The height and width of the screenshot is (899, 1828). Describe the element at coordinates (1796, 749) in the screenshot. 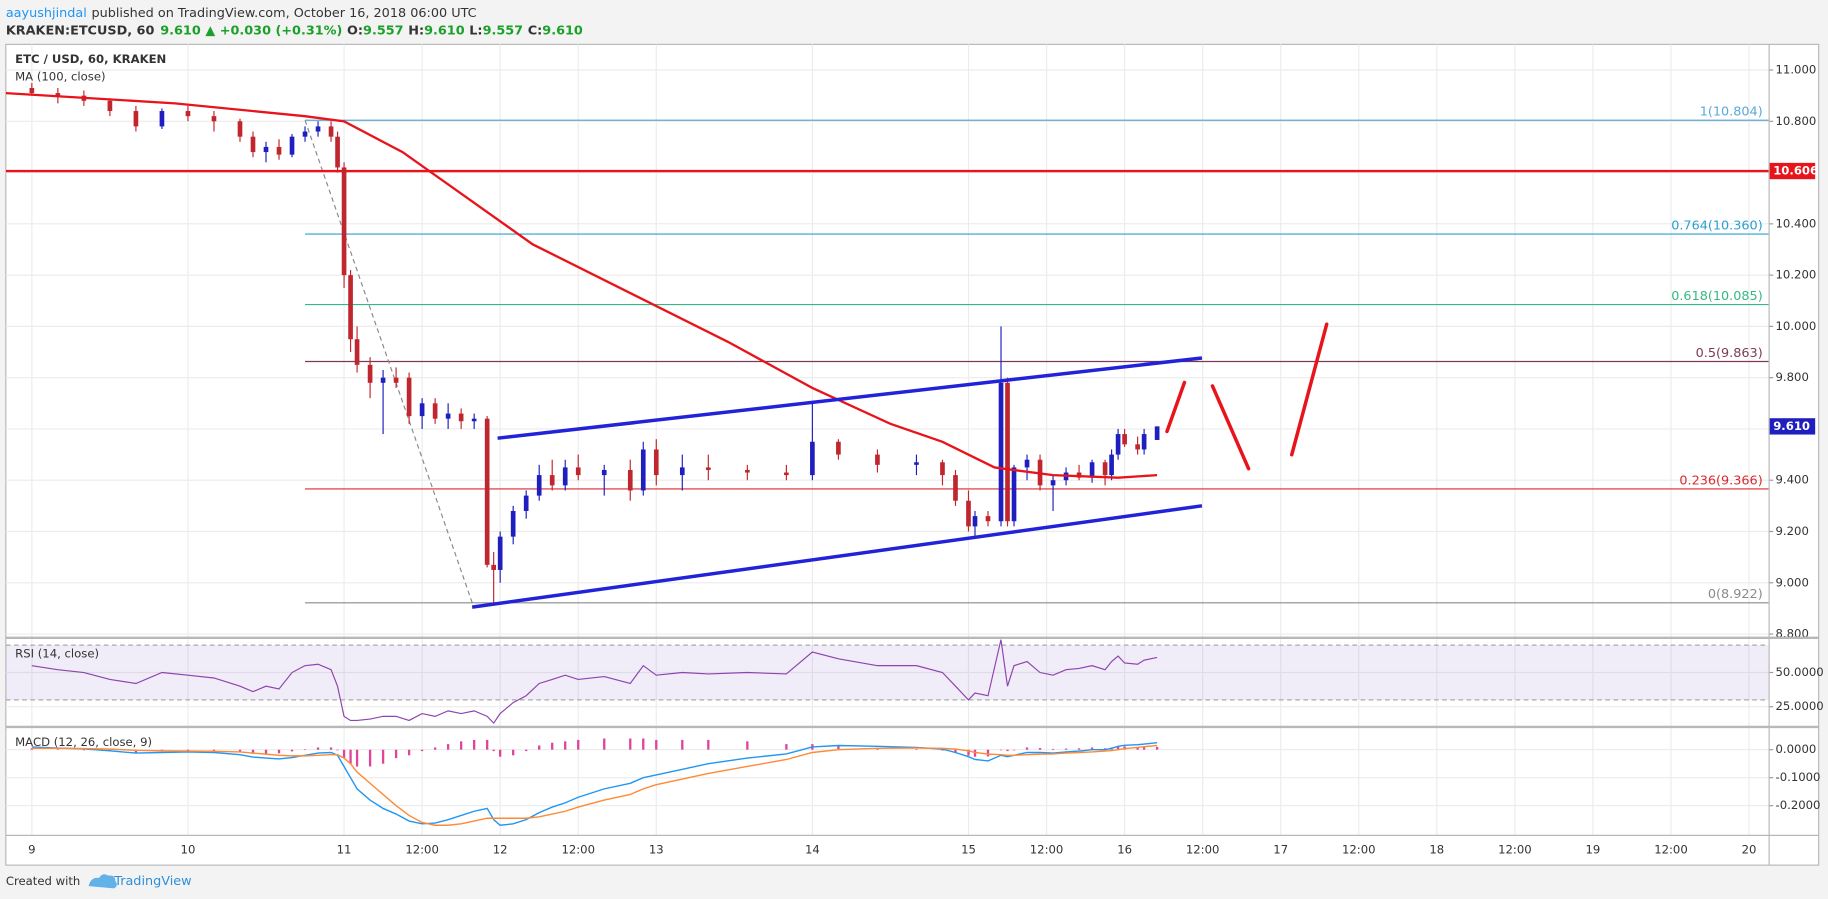

I see `y-tick-label: 0.0000` at that location.